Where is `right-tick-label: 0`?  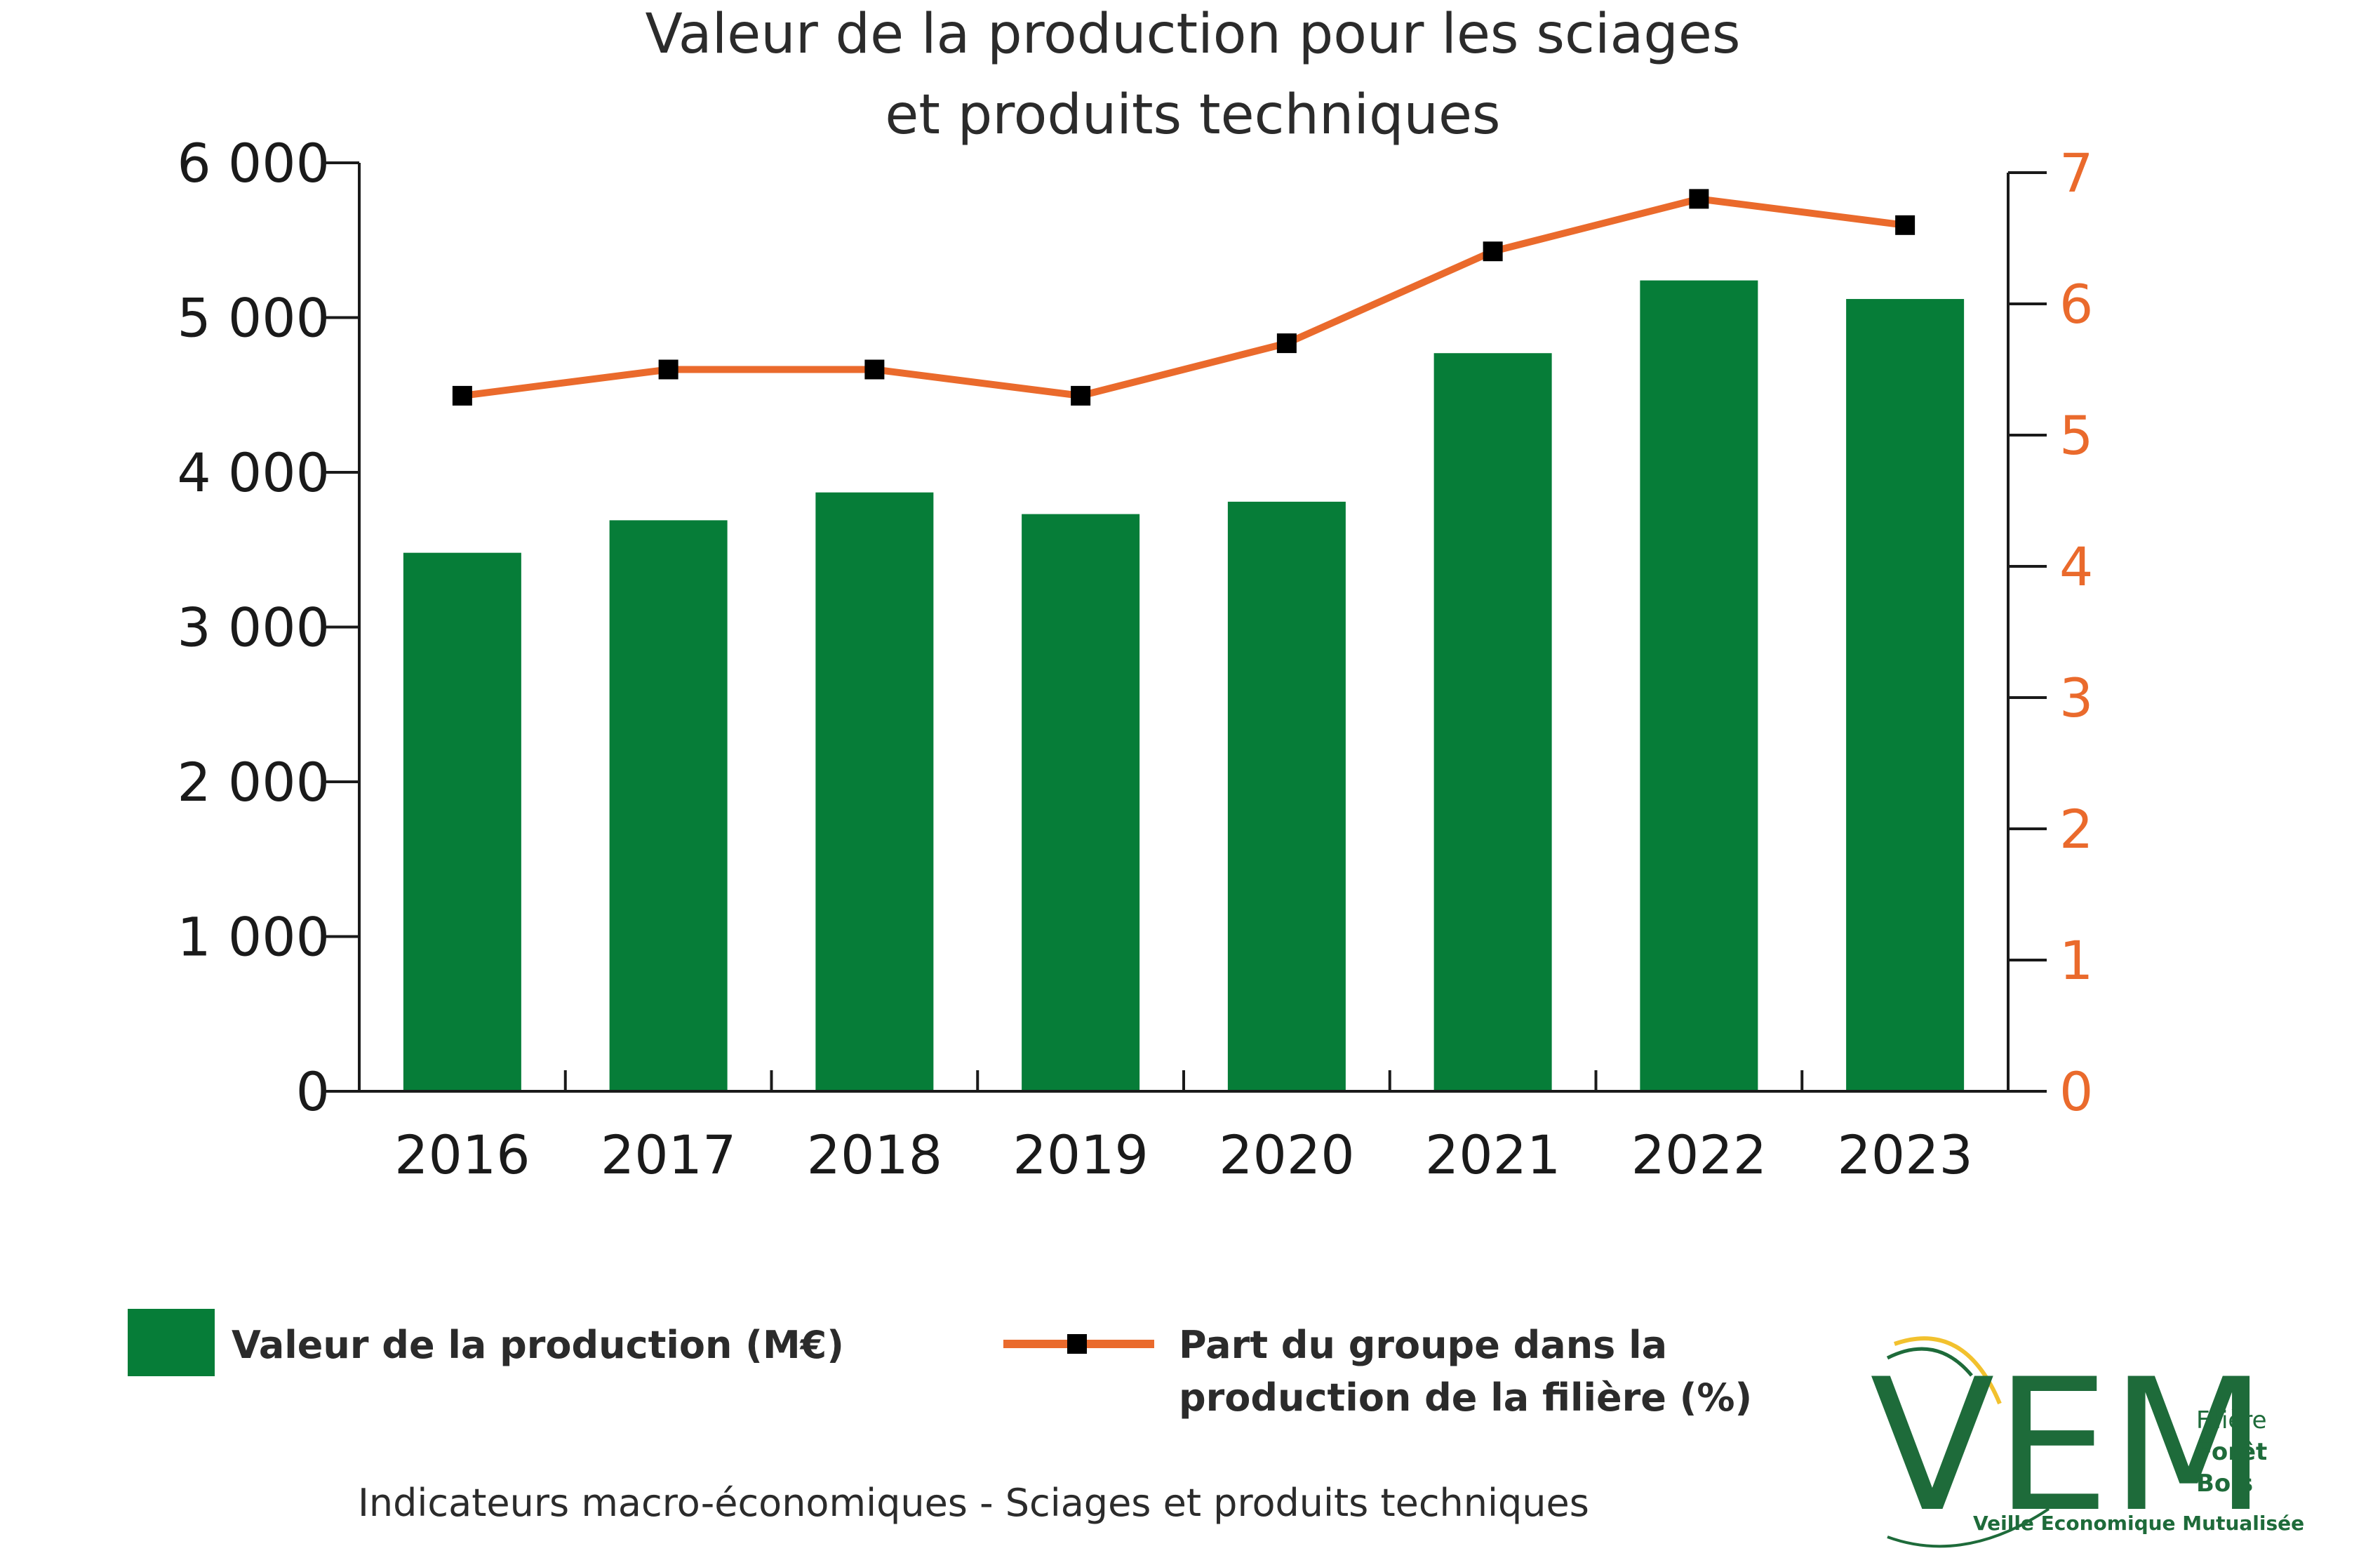
right-tick-label: 0 is located at coordinates (2076, 1091).